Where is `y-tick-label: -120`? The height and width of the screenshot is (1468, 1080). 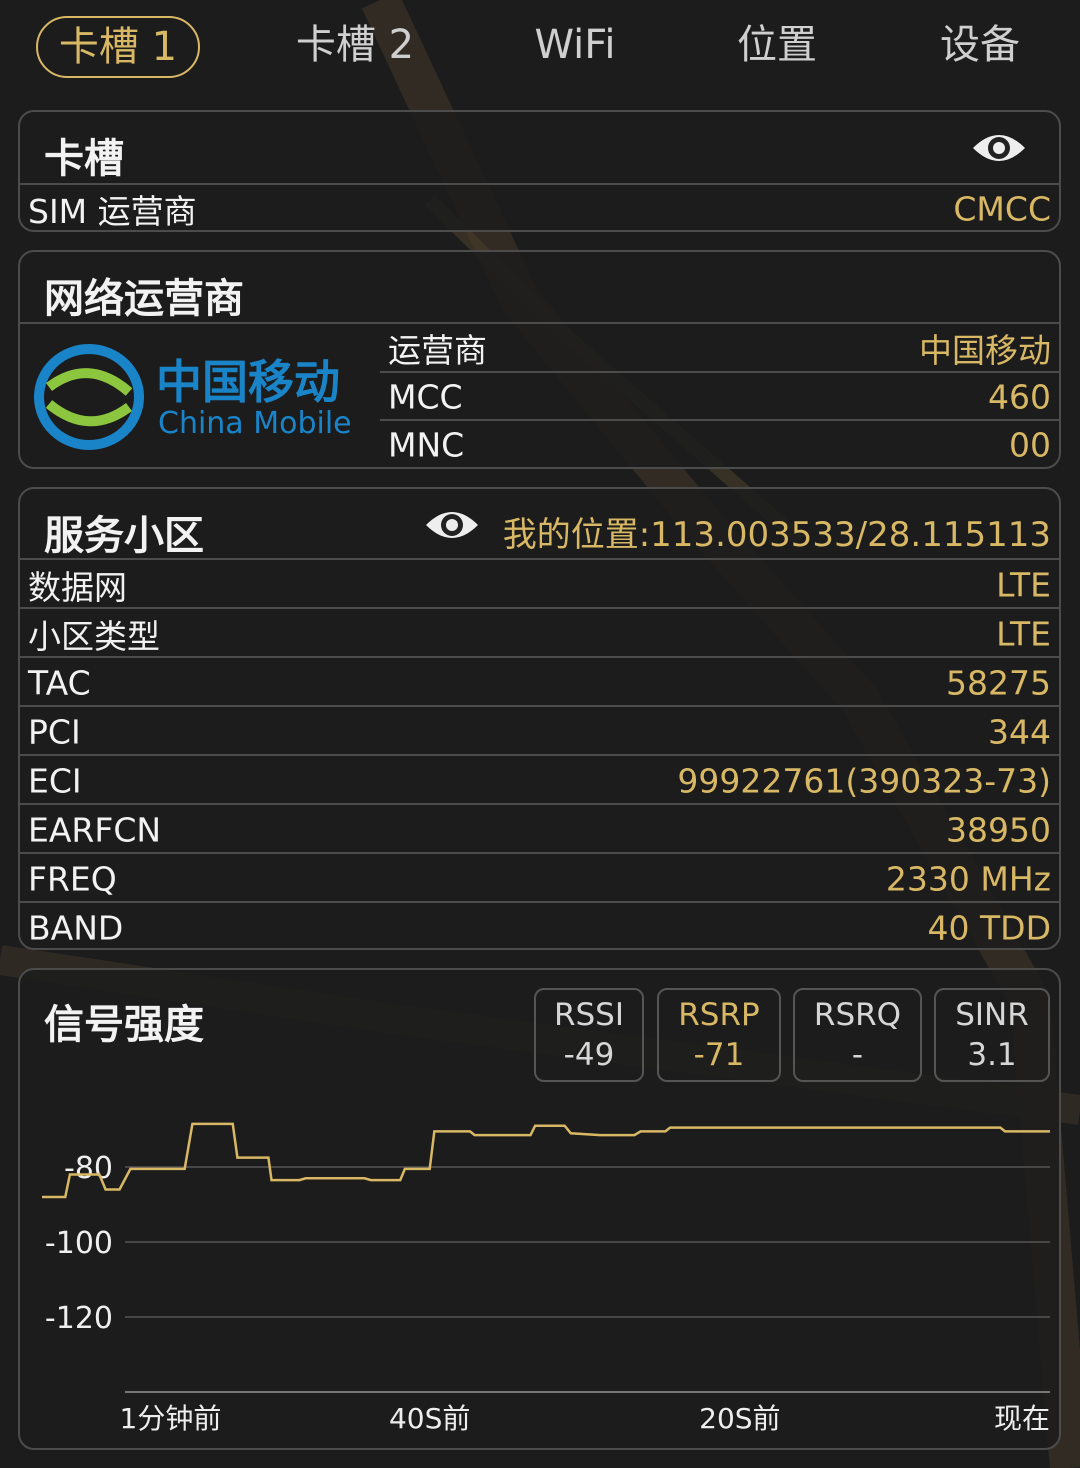
y-tick-label: -120 is located at coordinates (79, 1318).